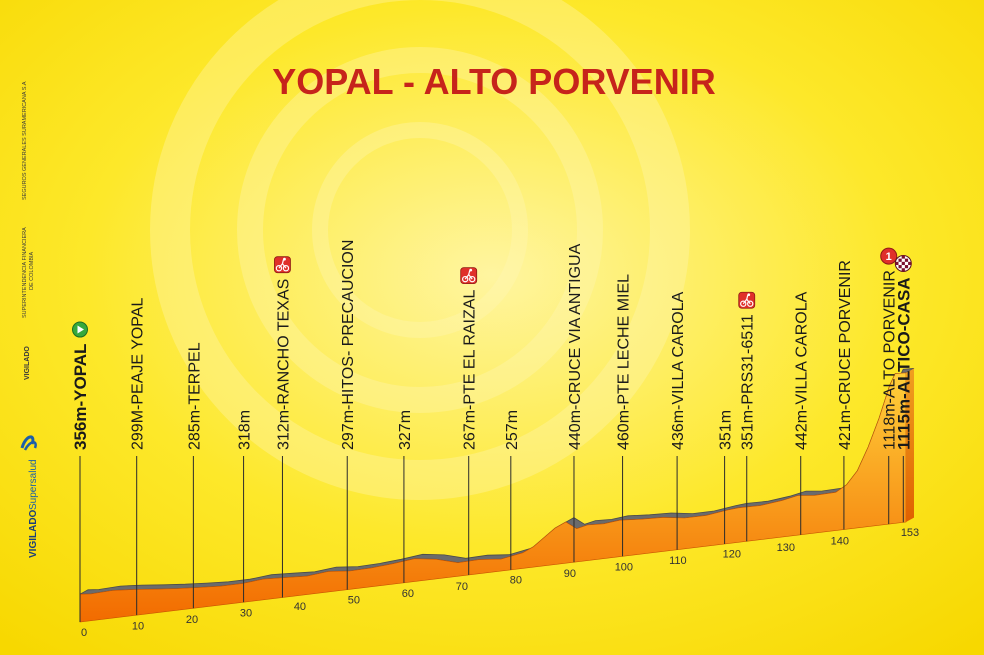 Image resolution: width=984 pixels, height=655 pixels. What do you see at coordinates (903, 263) in the screenshot?
I see `finish-marker-icon` at bounding box center [903, 263].